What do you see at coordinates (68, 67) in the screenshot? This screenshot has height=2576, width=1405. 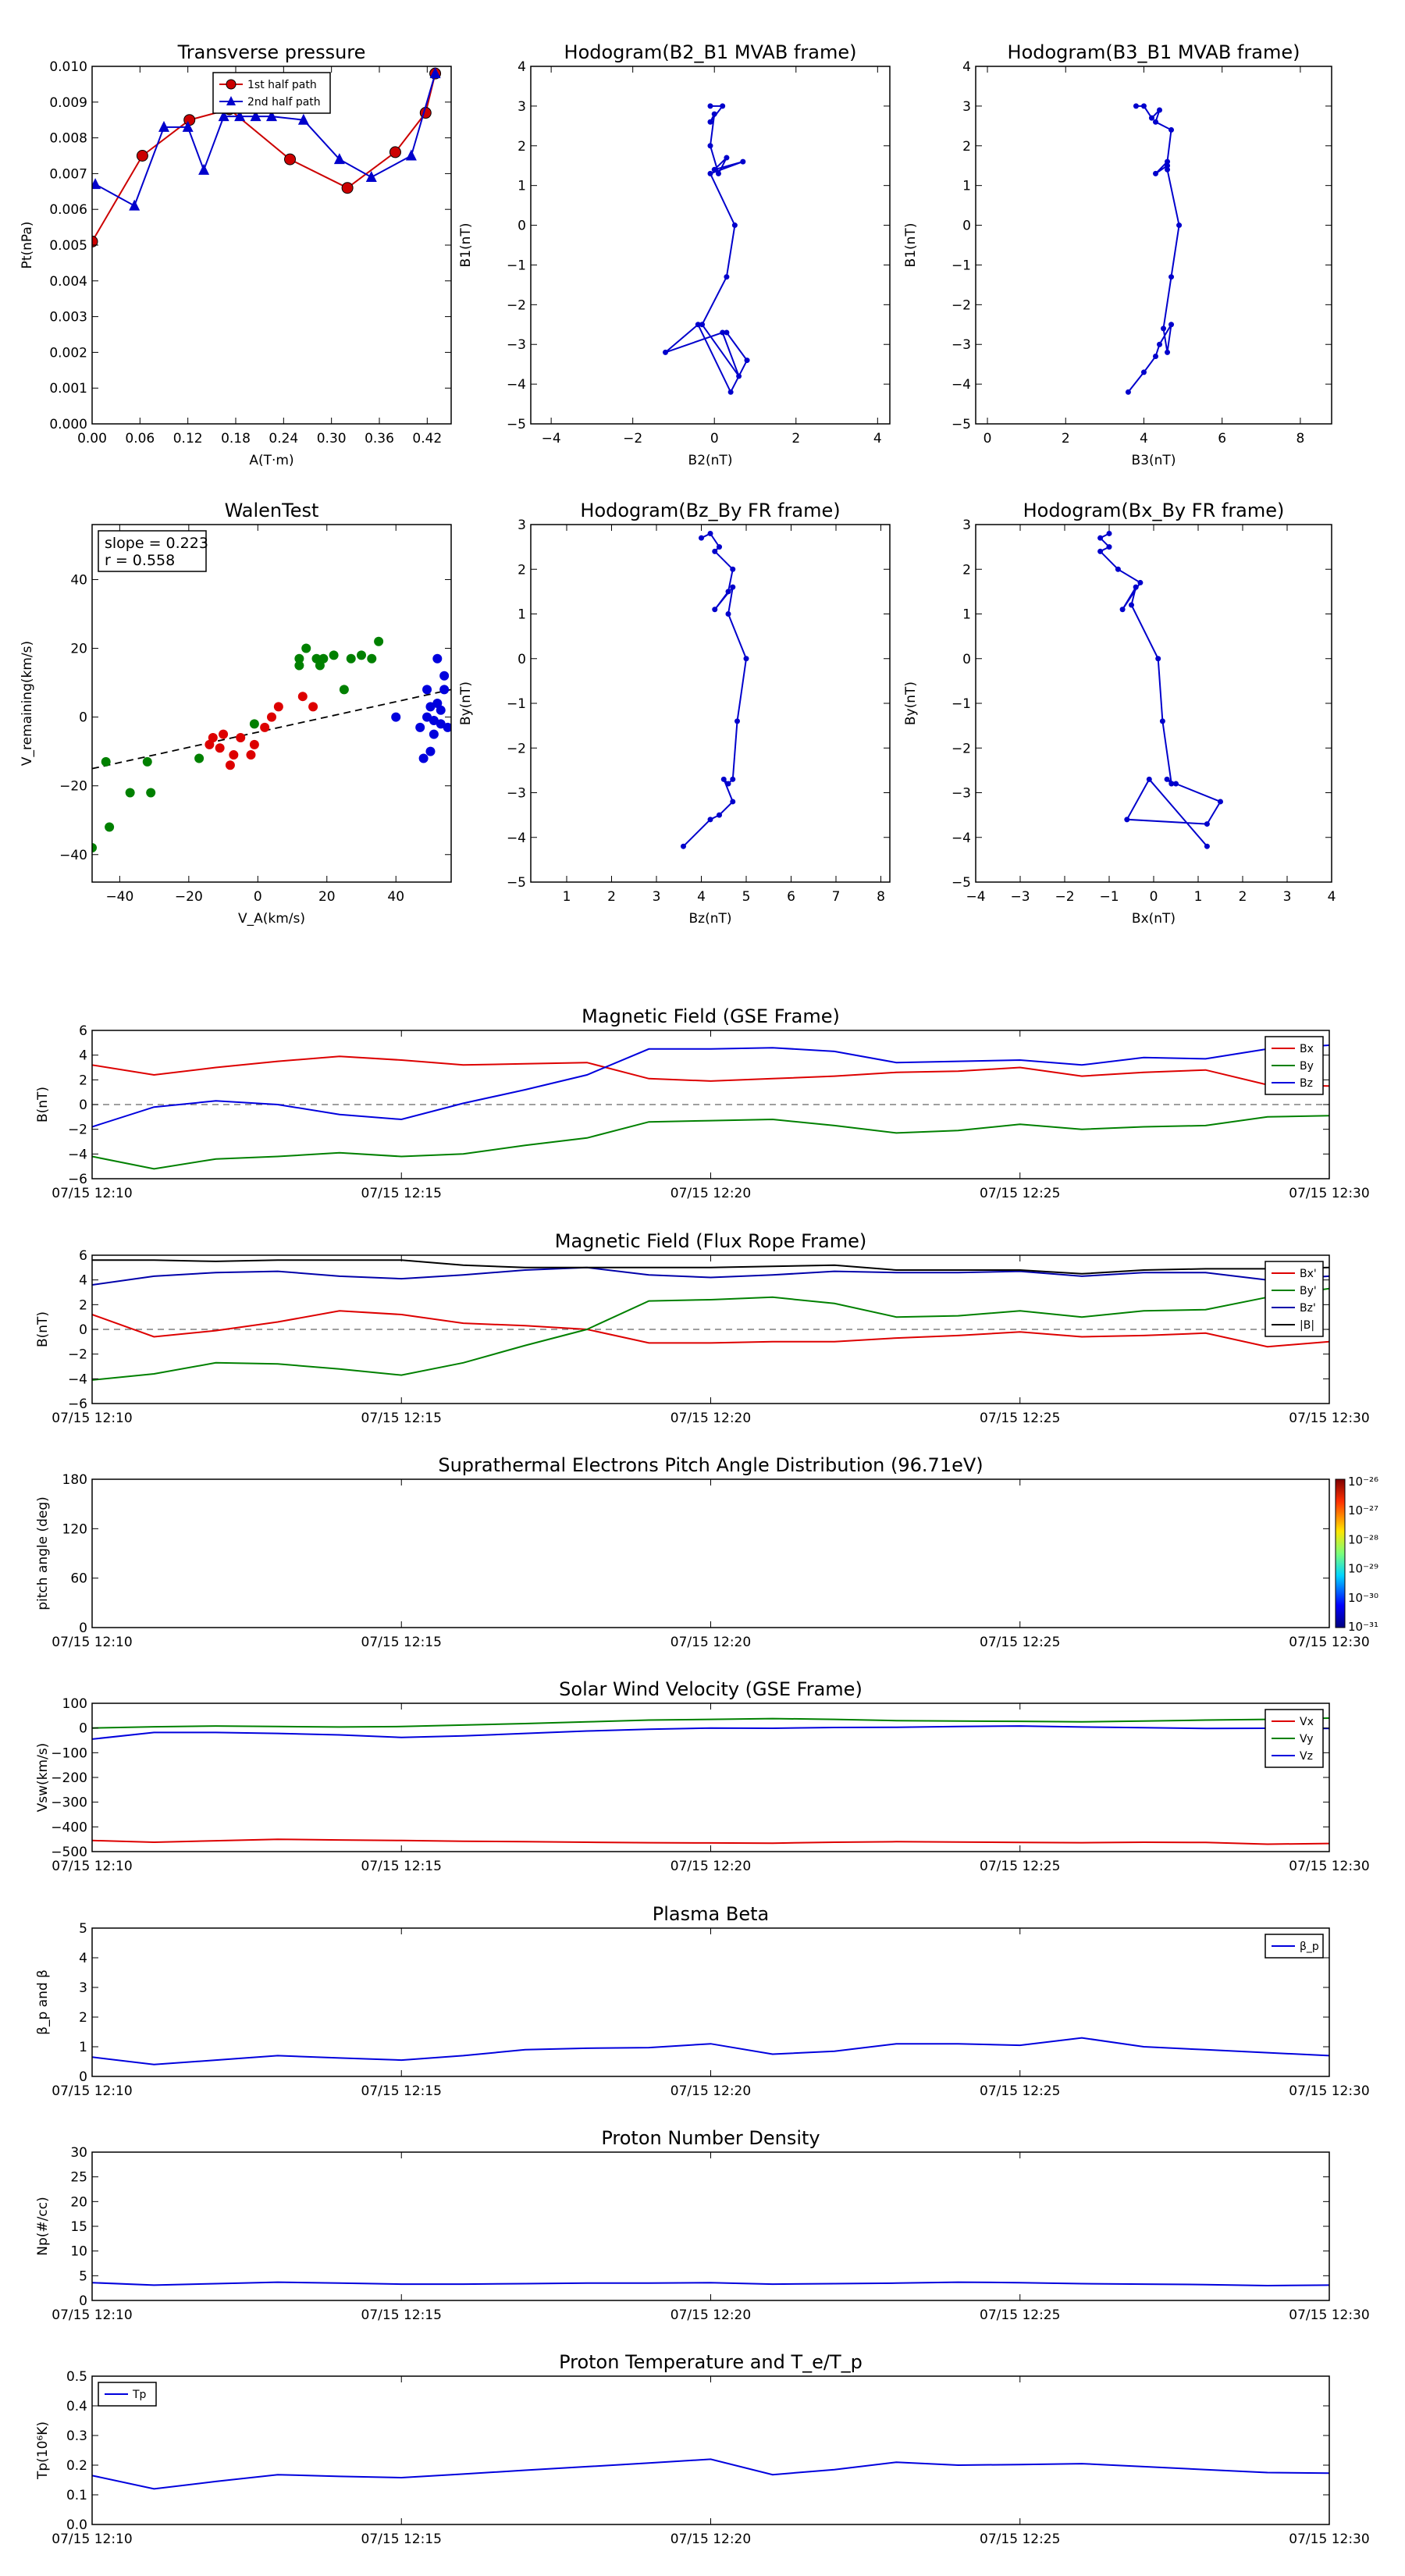 I see `y-tick-label: 0.010` at bounding box center [68, 67].